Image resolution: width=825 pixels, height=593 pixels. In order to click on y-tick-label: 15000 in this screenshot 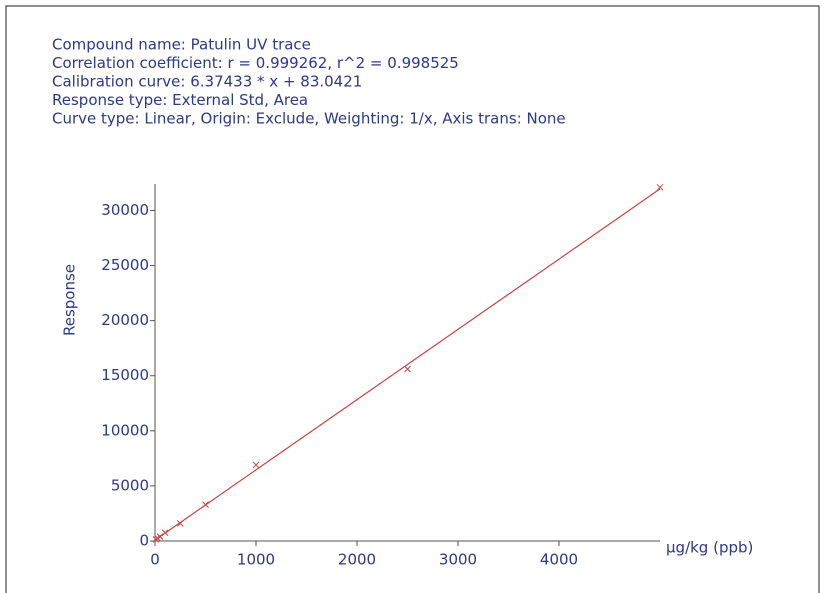, I will do `click(125, 375)`.